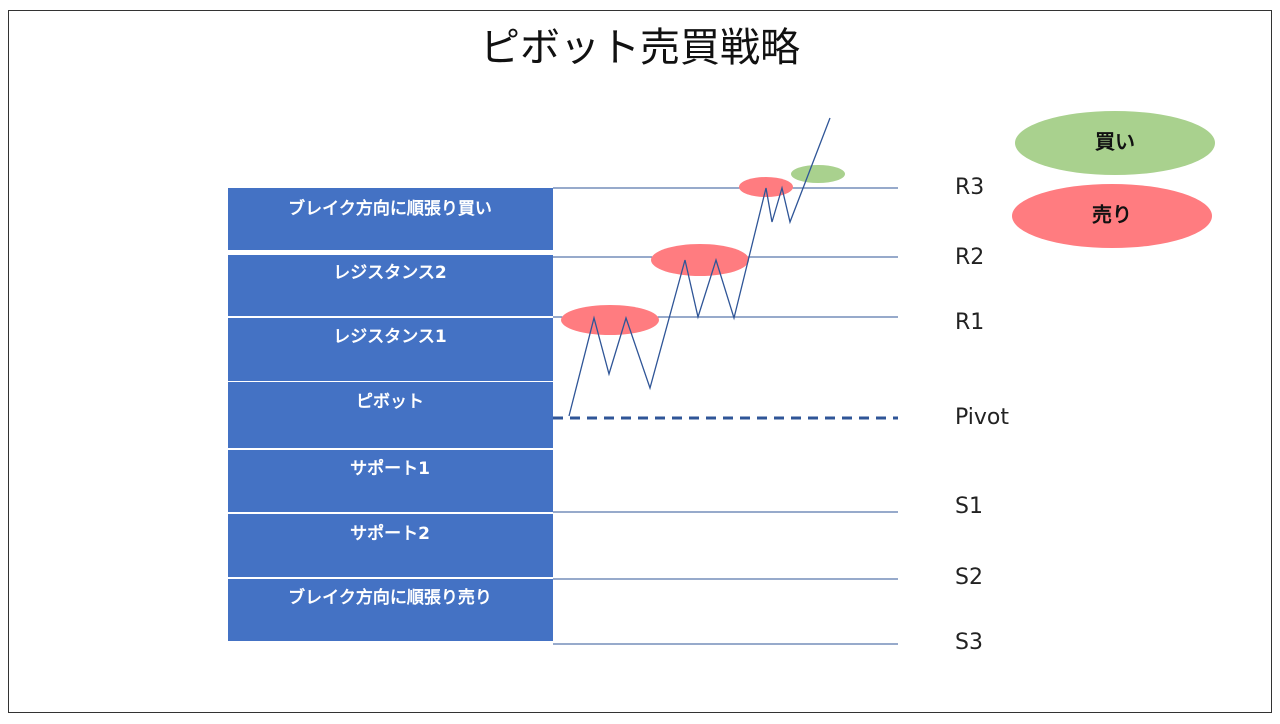 The height and width of the screenshot is (724, 1280). I want to click on level-label: R1, so click(969, 322).